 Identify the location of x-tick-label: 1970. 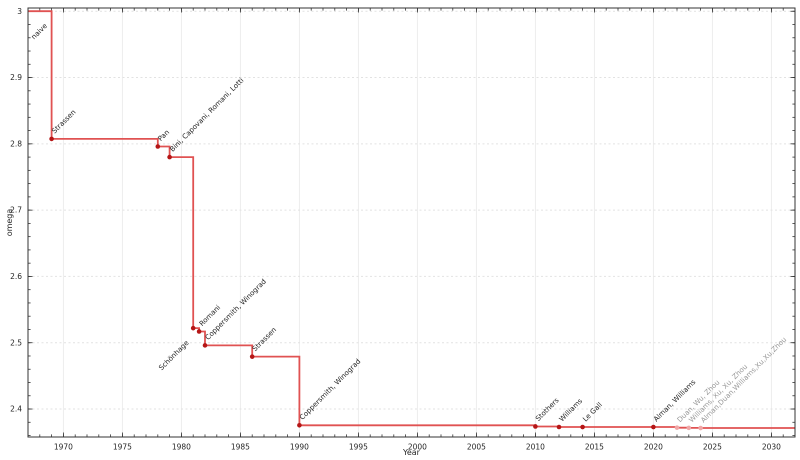
(63, 447).